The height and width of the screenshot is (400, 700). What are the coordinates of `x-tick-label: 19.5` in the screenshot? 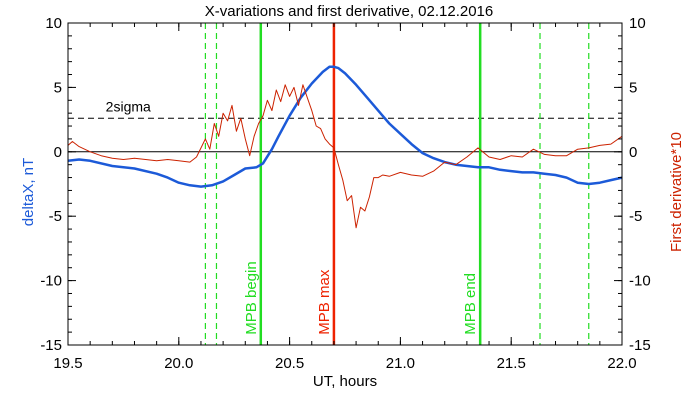 It's located at (67, 363).